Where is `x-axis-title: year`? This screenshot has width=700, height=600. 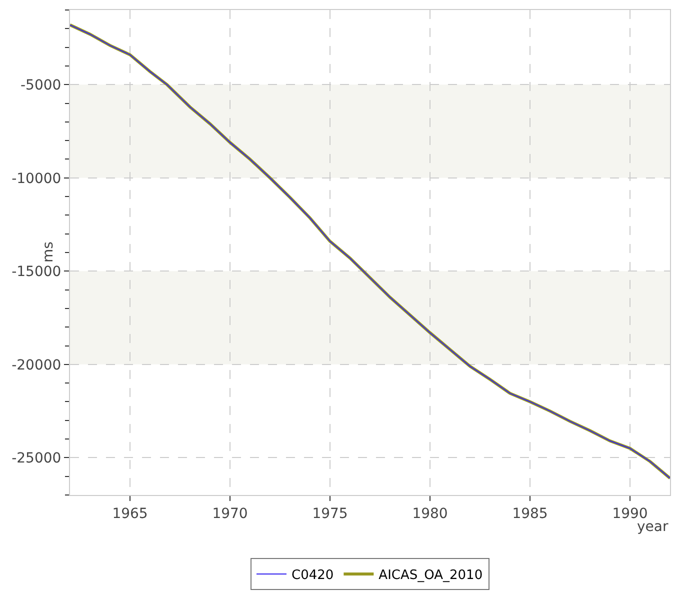 x-axis-title: year is located at coordinates (652, 527).